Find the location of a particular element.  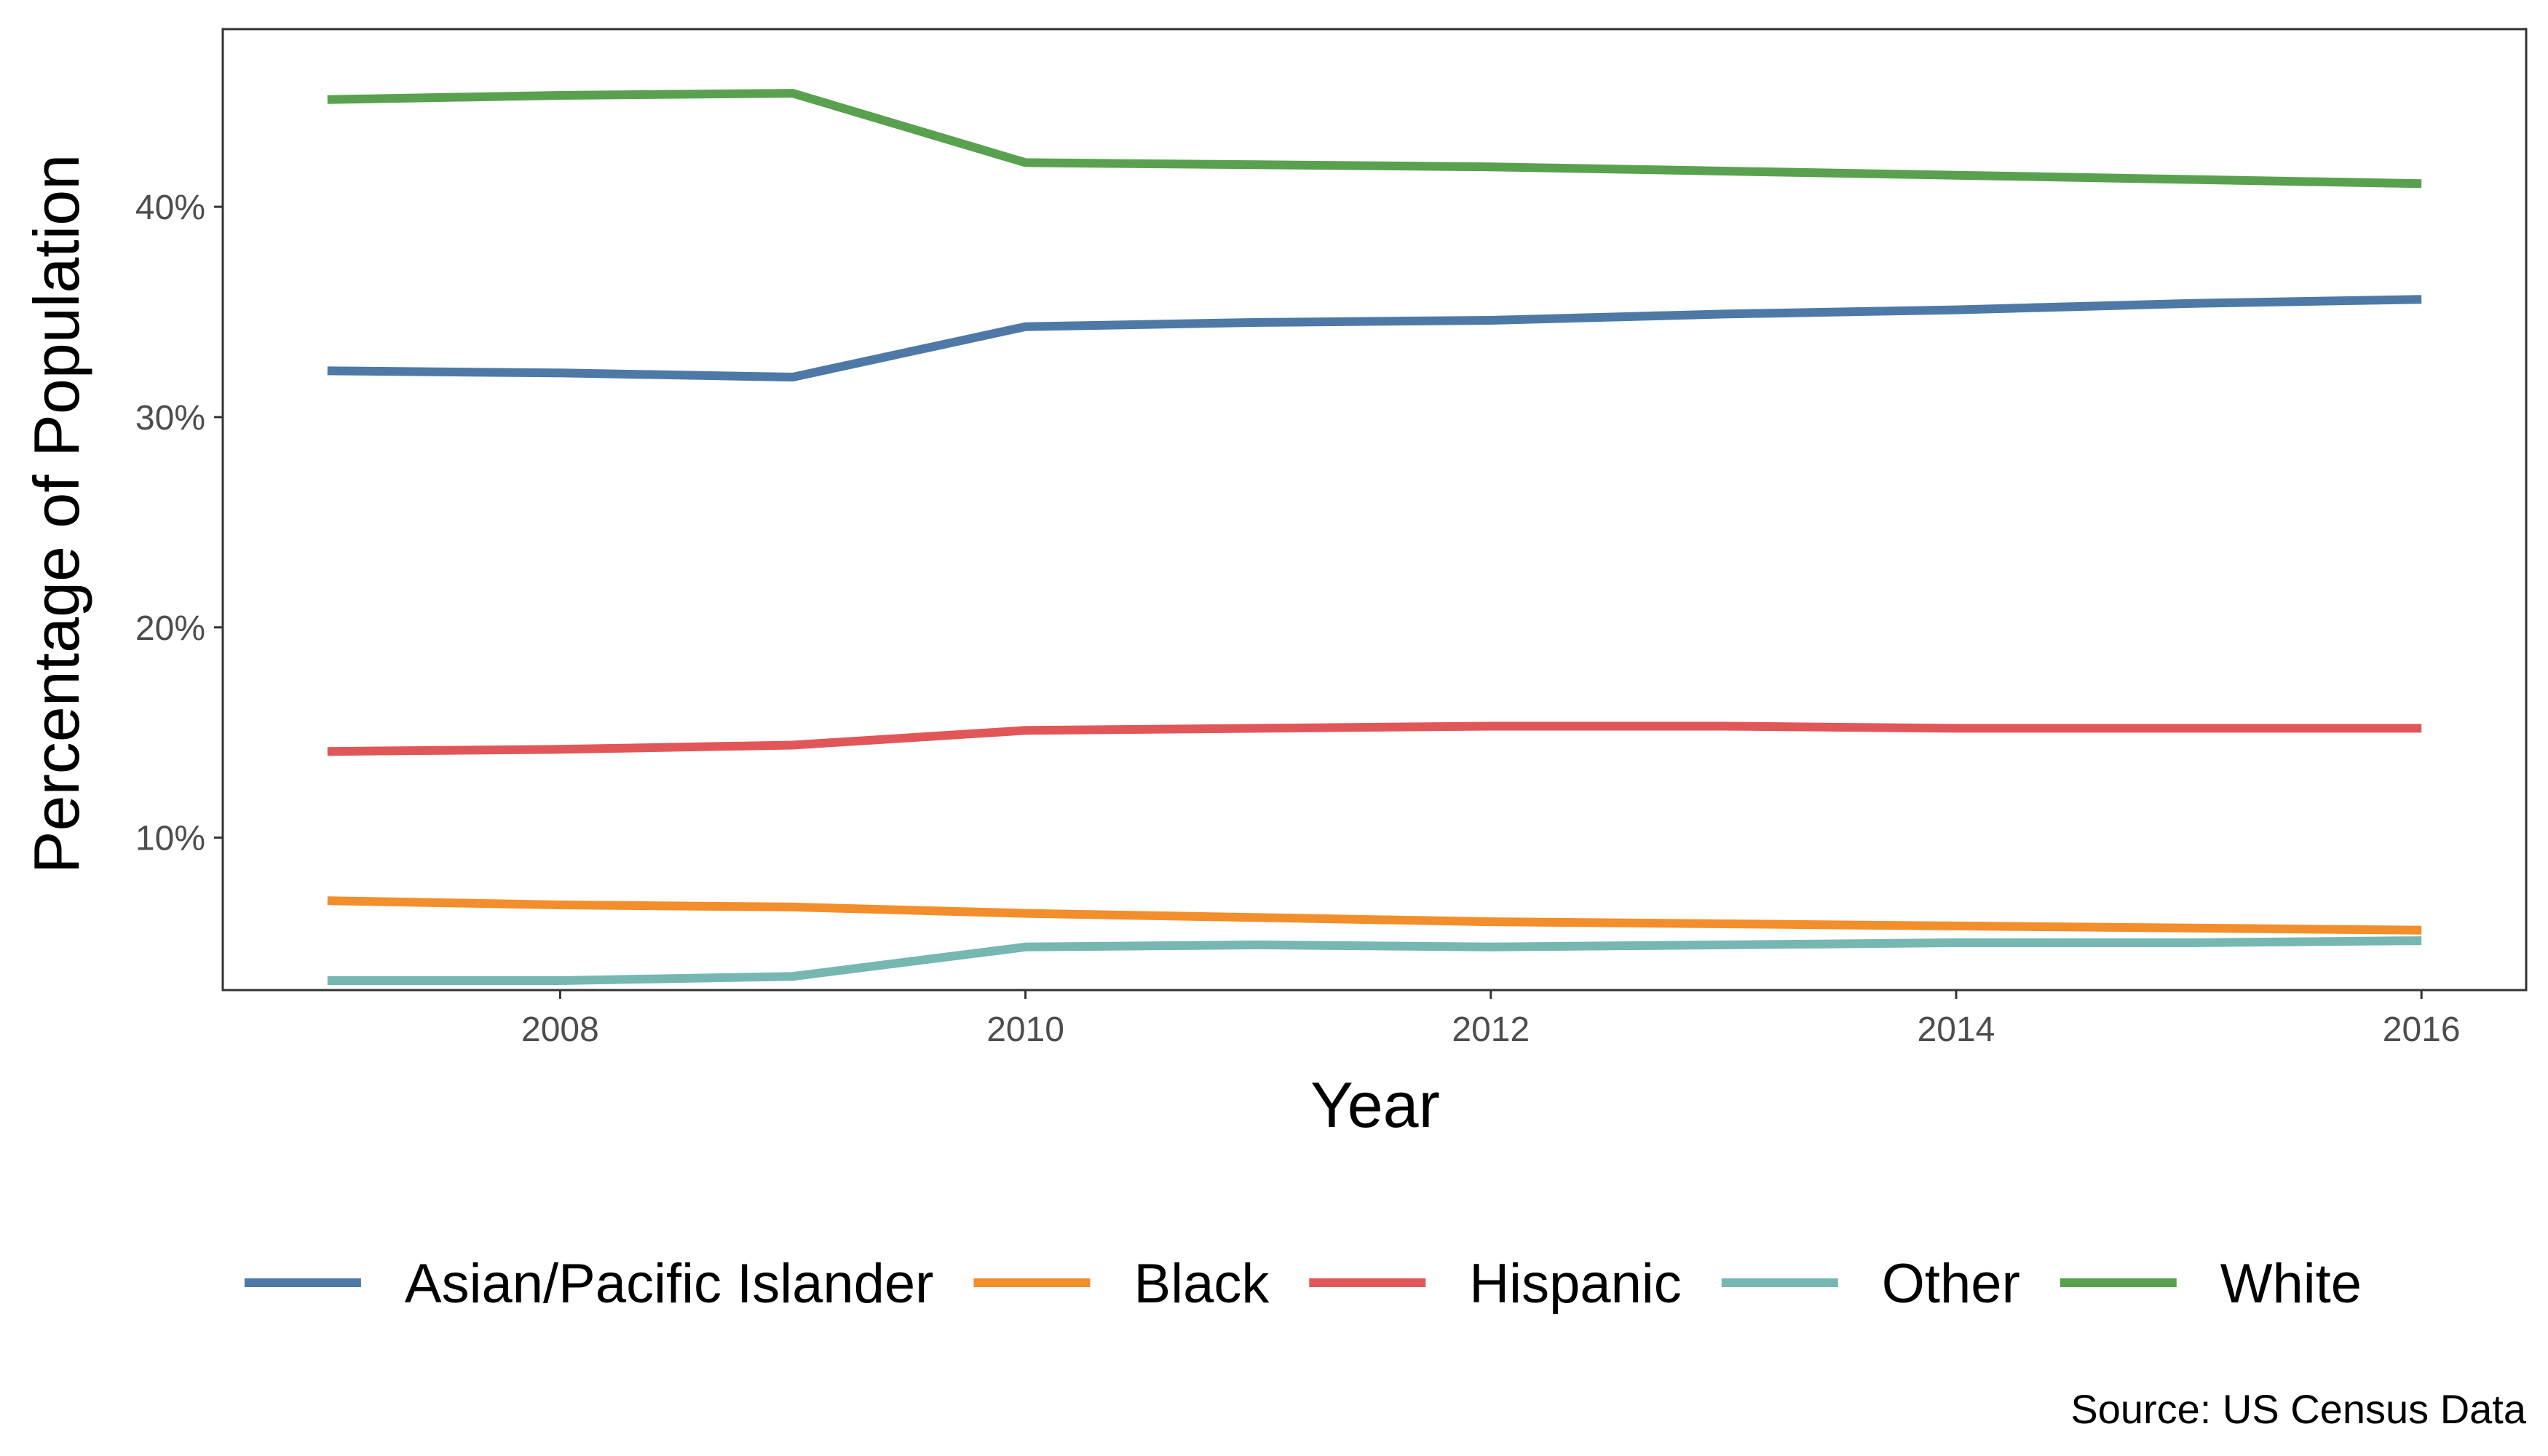

legend-item: White is located at coordinates (2211, 1284).